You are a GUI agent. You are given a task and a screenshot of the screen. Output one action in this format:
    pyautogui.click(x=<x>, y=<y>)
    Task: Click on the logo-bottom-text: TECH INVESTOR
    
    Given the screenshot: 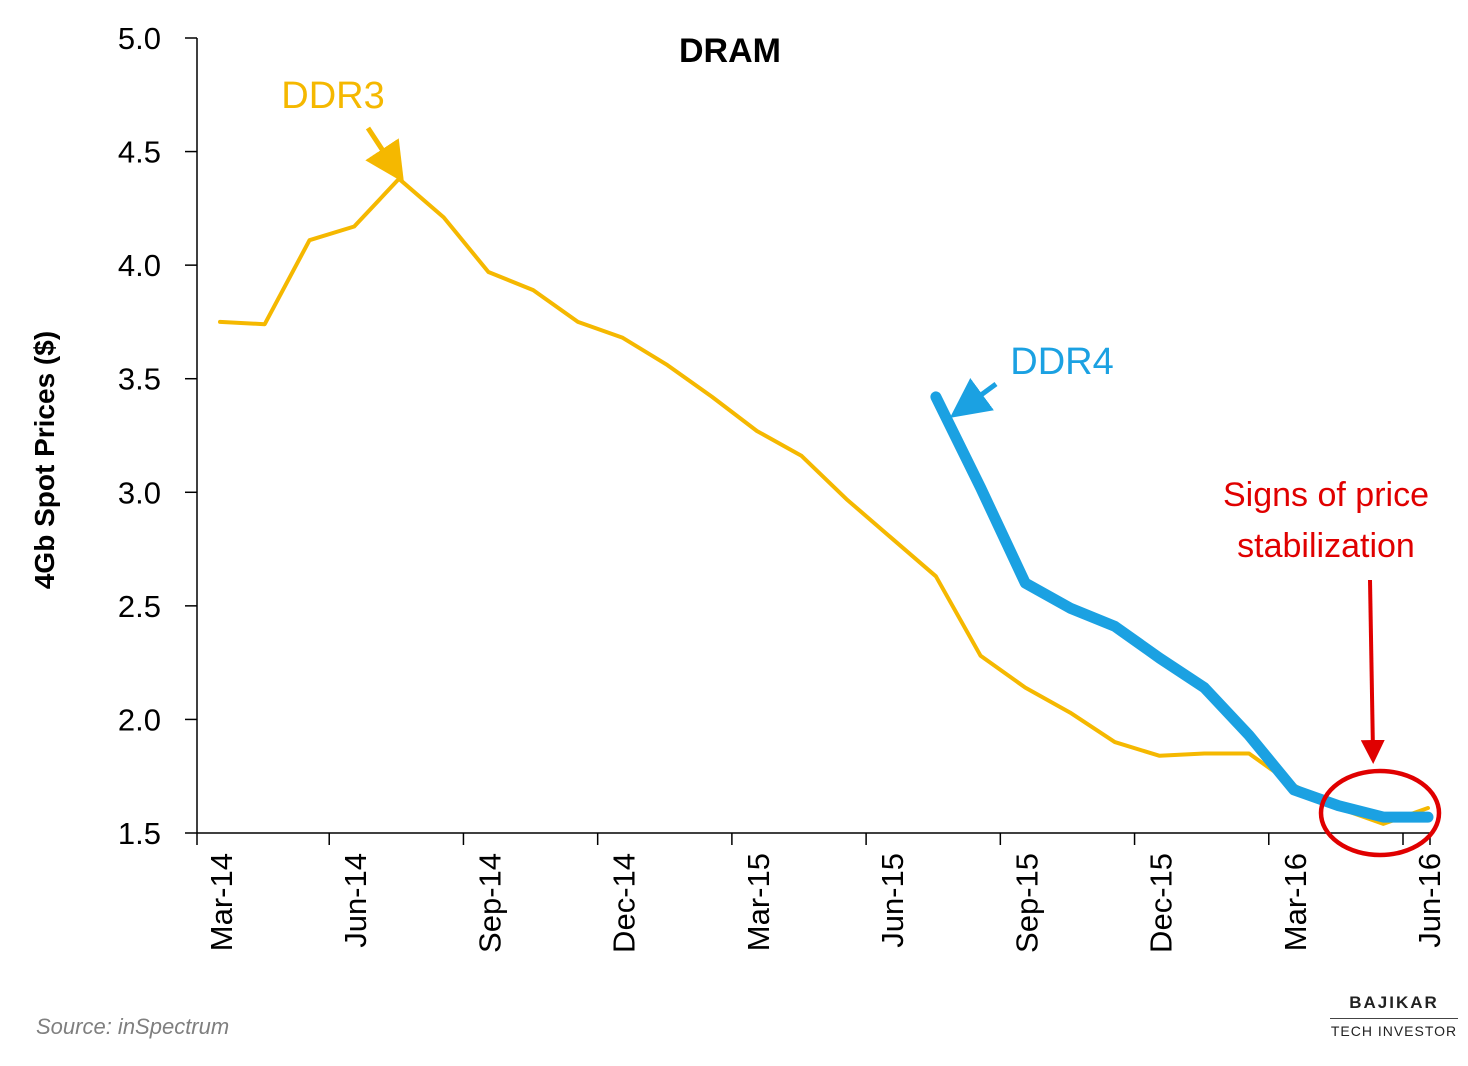 What is the action you would take?
    pyautogui.click(x=1394, y=1031)
    